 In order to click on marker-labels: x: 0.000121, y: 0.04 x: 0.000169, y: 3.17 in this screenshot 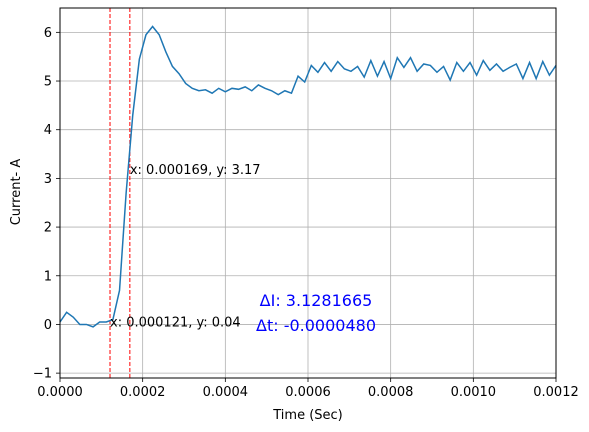, I will do `click(185, 246)`.